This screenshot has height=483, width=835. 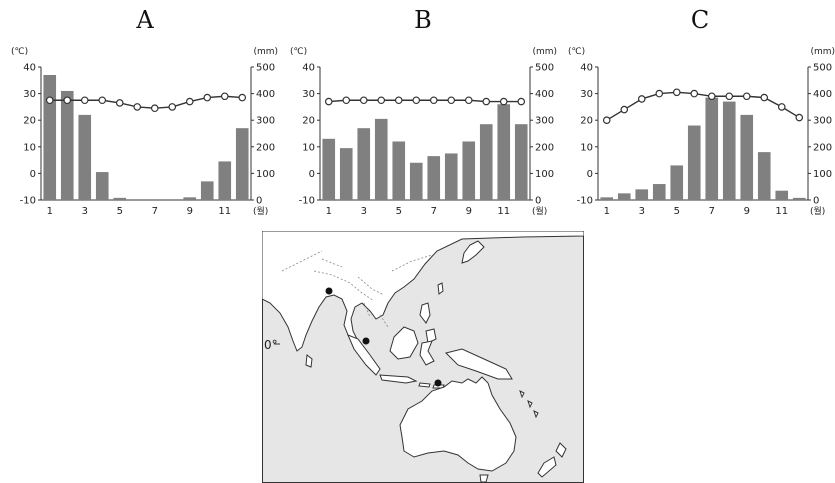 I want to click on map-land-java, so click(x=398, y=379).